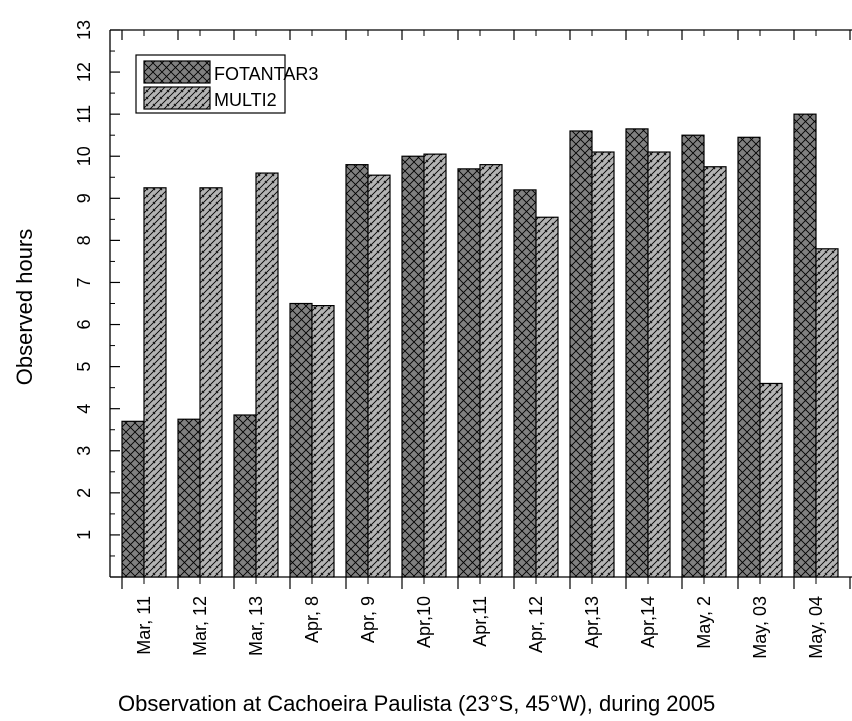 This screenshot has height=721, width=852. What do you see at coordinates (592, 622) in the screenshot?
I see `category-label: Apr,13` at bounding box center [592, 622].